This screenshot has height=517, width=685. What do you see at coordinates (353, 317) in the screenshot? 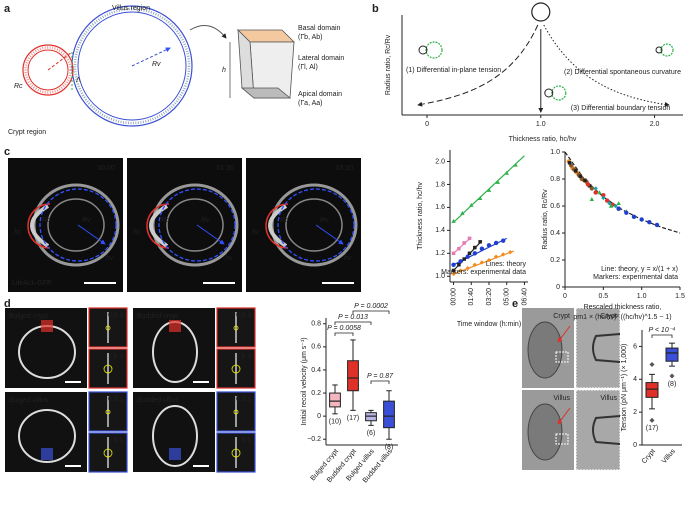
I see `p-value: P = 0.013` at bounding box center [353, 317].